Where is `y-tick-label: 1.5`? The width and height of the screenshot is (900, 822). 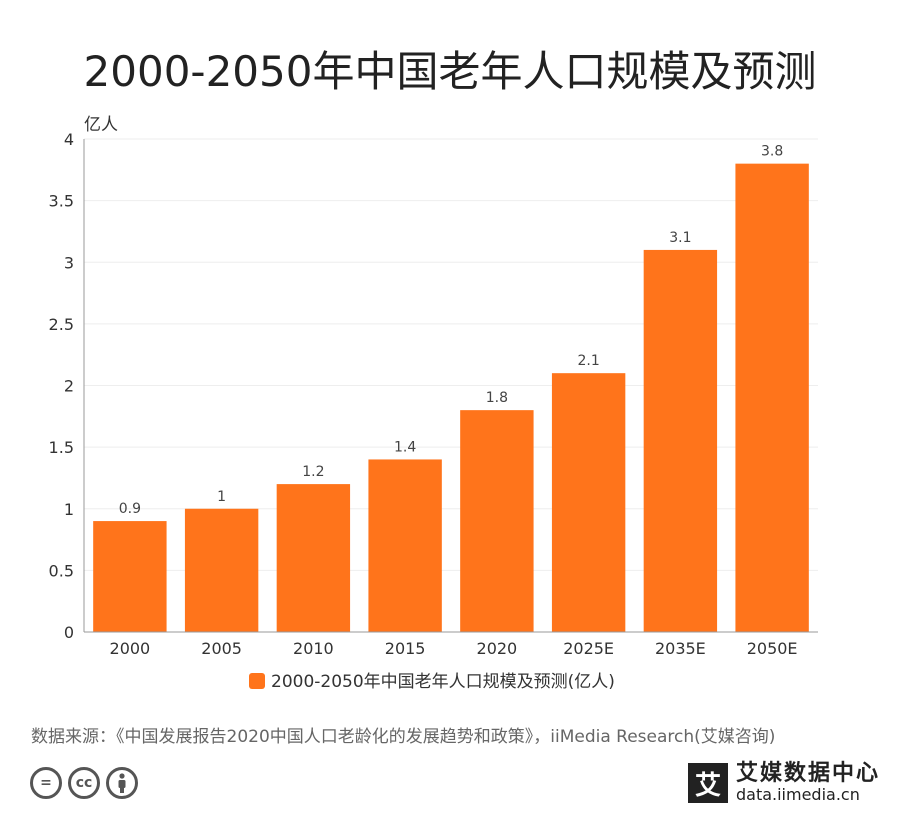 y-tick-label: 1.5 is located at coordinates (61, 447).